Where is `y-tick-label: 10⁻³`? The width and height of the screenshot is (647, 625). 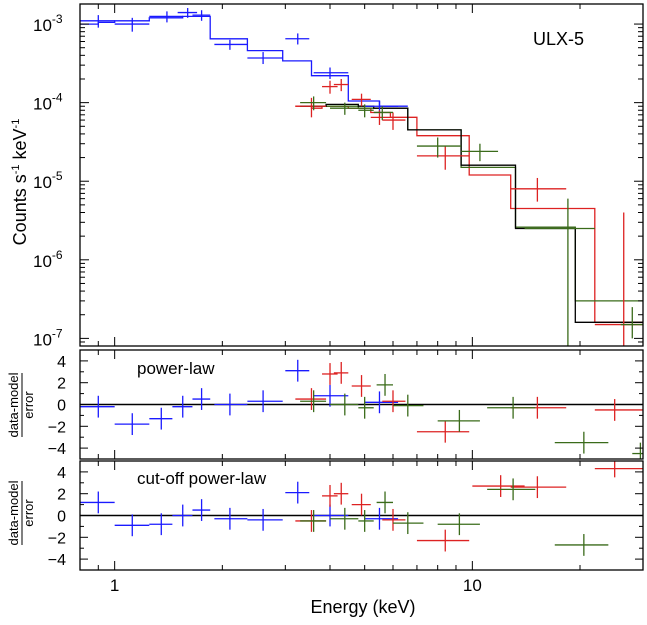 y-tick-label: 10⁻³ is located at coordinates (48, 23).